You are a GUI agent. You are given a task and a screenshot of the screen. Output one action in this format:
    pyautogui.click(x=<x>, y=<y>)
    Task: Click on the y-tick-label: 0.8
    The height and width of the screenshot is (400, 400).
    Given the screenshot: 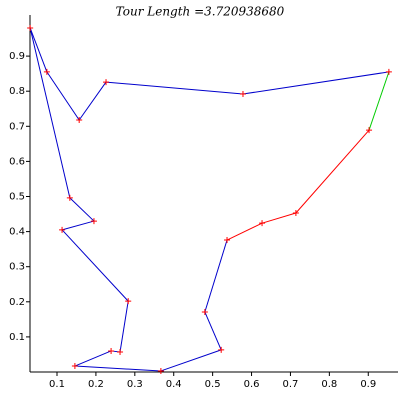 What is the action you would take?
    pyautogui.click(x=17, y=91)
    